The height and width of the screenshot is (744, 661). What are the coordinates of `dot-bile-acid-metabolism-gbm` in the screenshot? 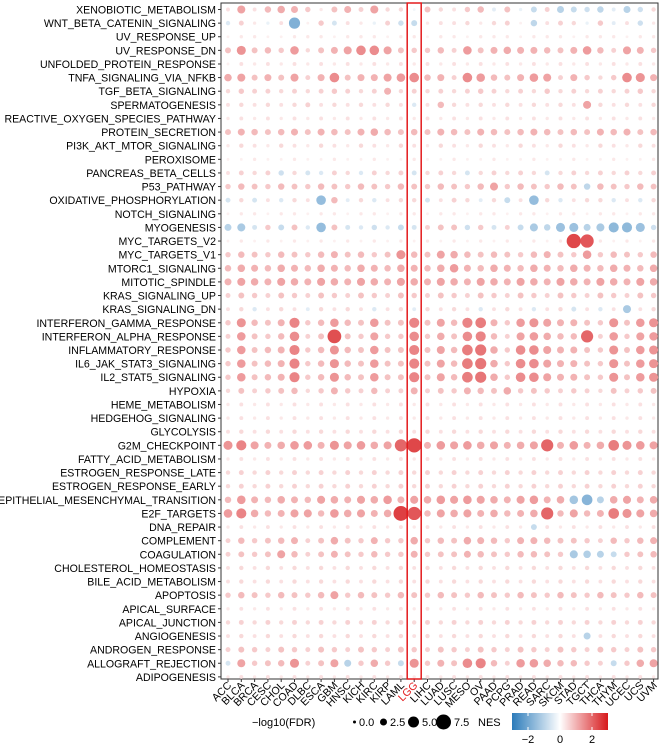 It's located at (334, 581).